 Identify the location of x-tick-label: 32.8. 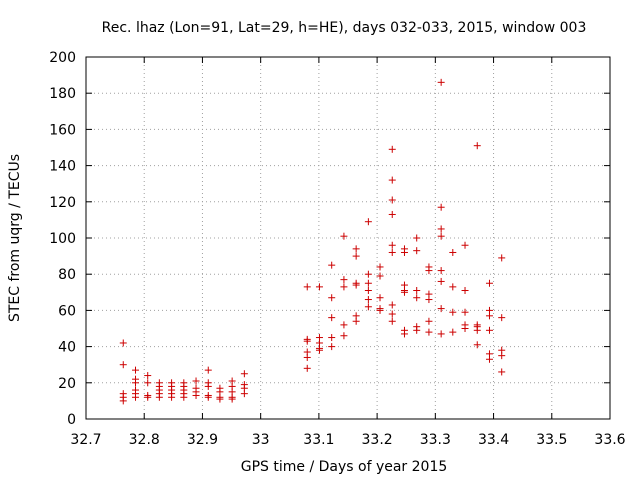
(144, 440).